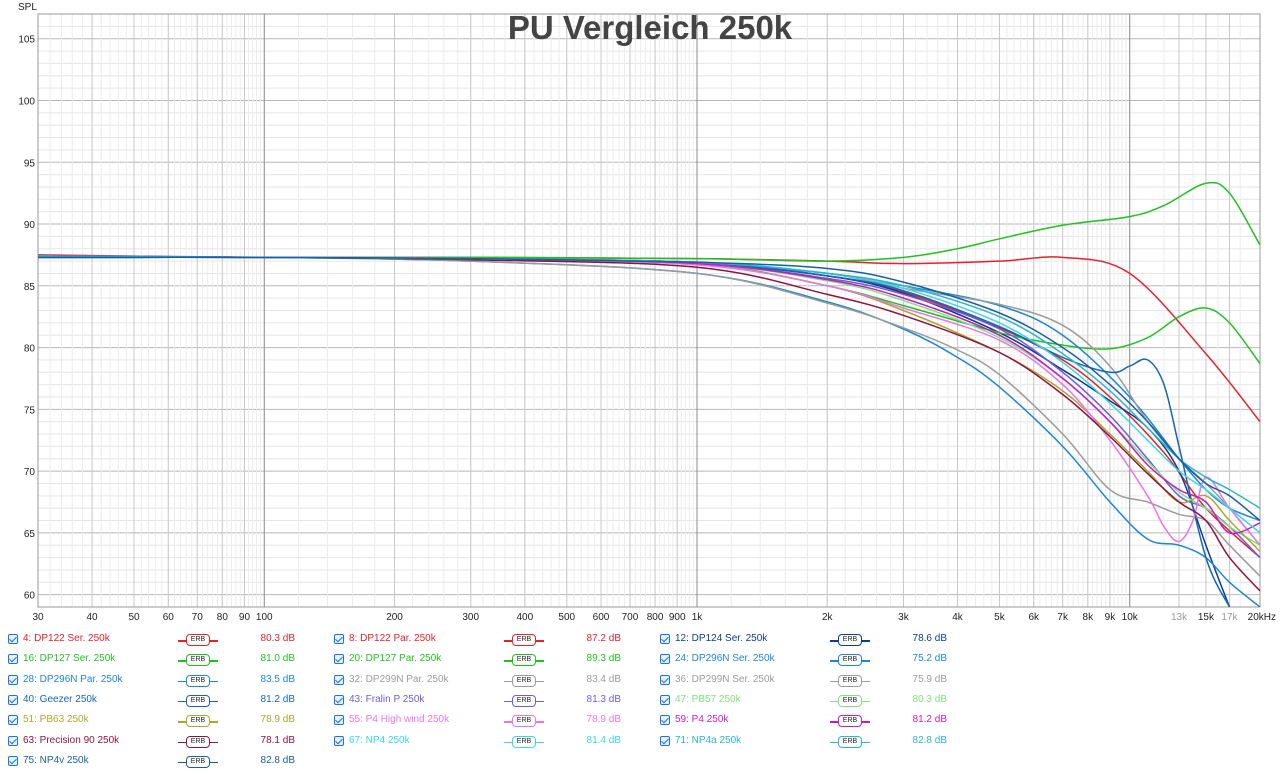 This screenshot has height=774, width=1280. I want to click on x-tick-label: 100, so click(264, 617).